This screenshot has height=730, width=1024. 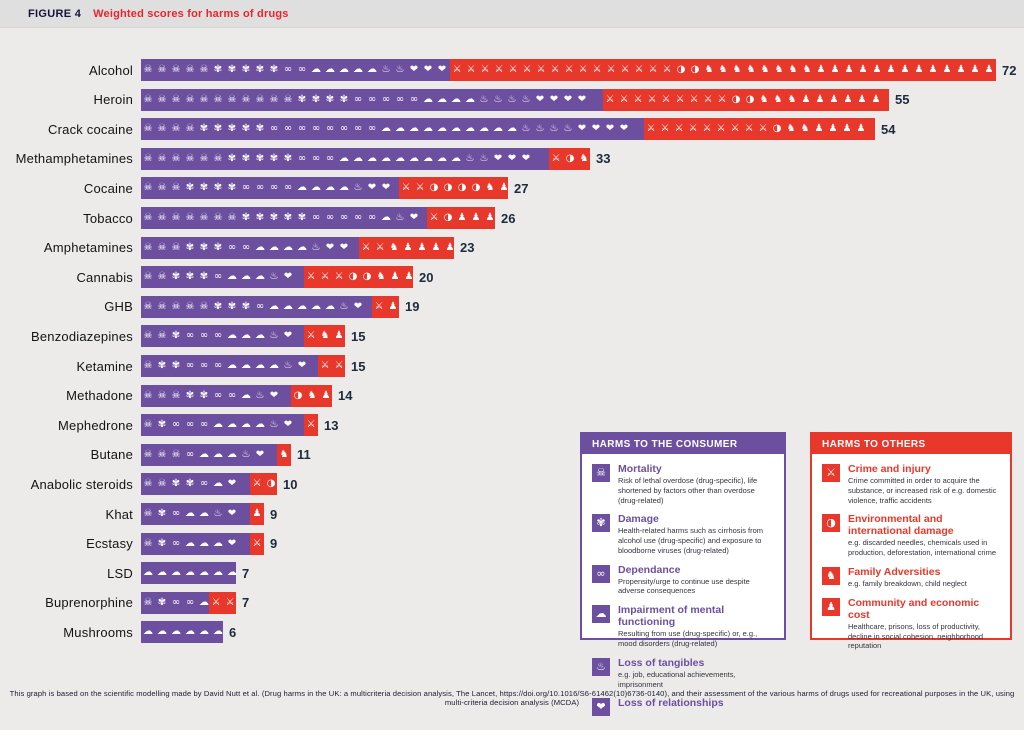 What do you see at coordinates (182, 366) in the screenshot?
I see `chart-row: Ketamine ☠ ✾ ✾ ∞ ∞ ∞ ☁ ☁ ☁ ☁ ♨ ❤ ⚔ ⚔ 15` at bounding box center [182, 366].